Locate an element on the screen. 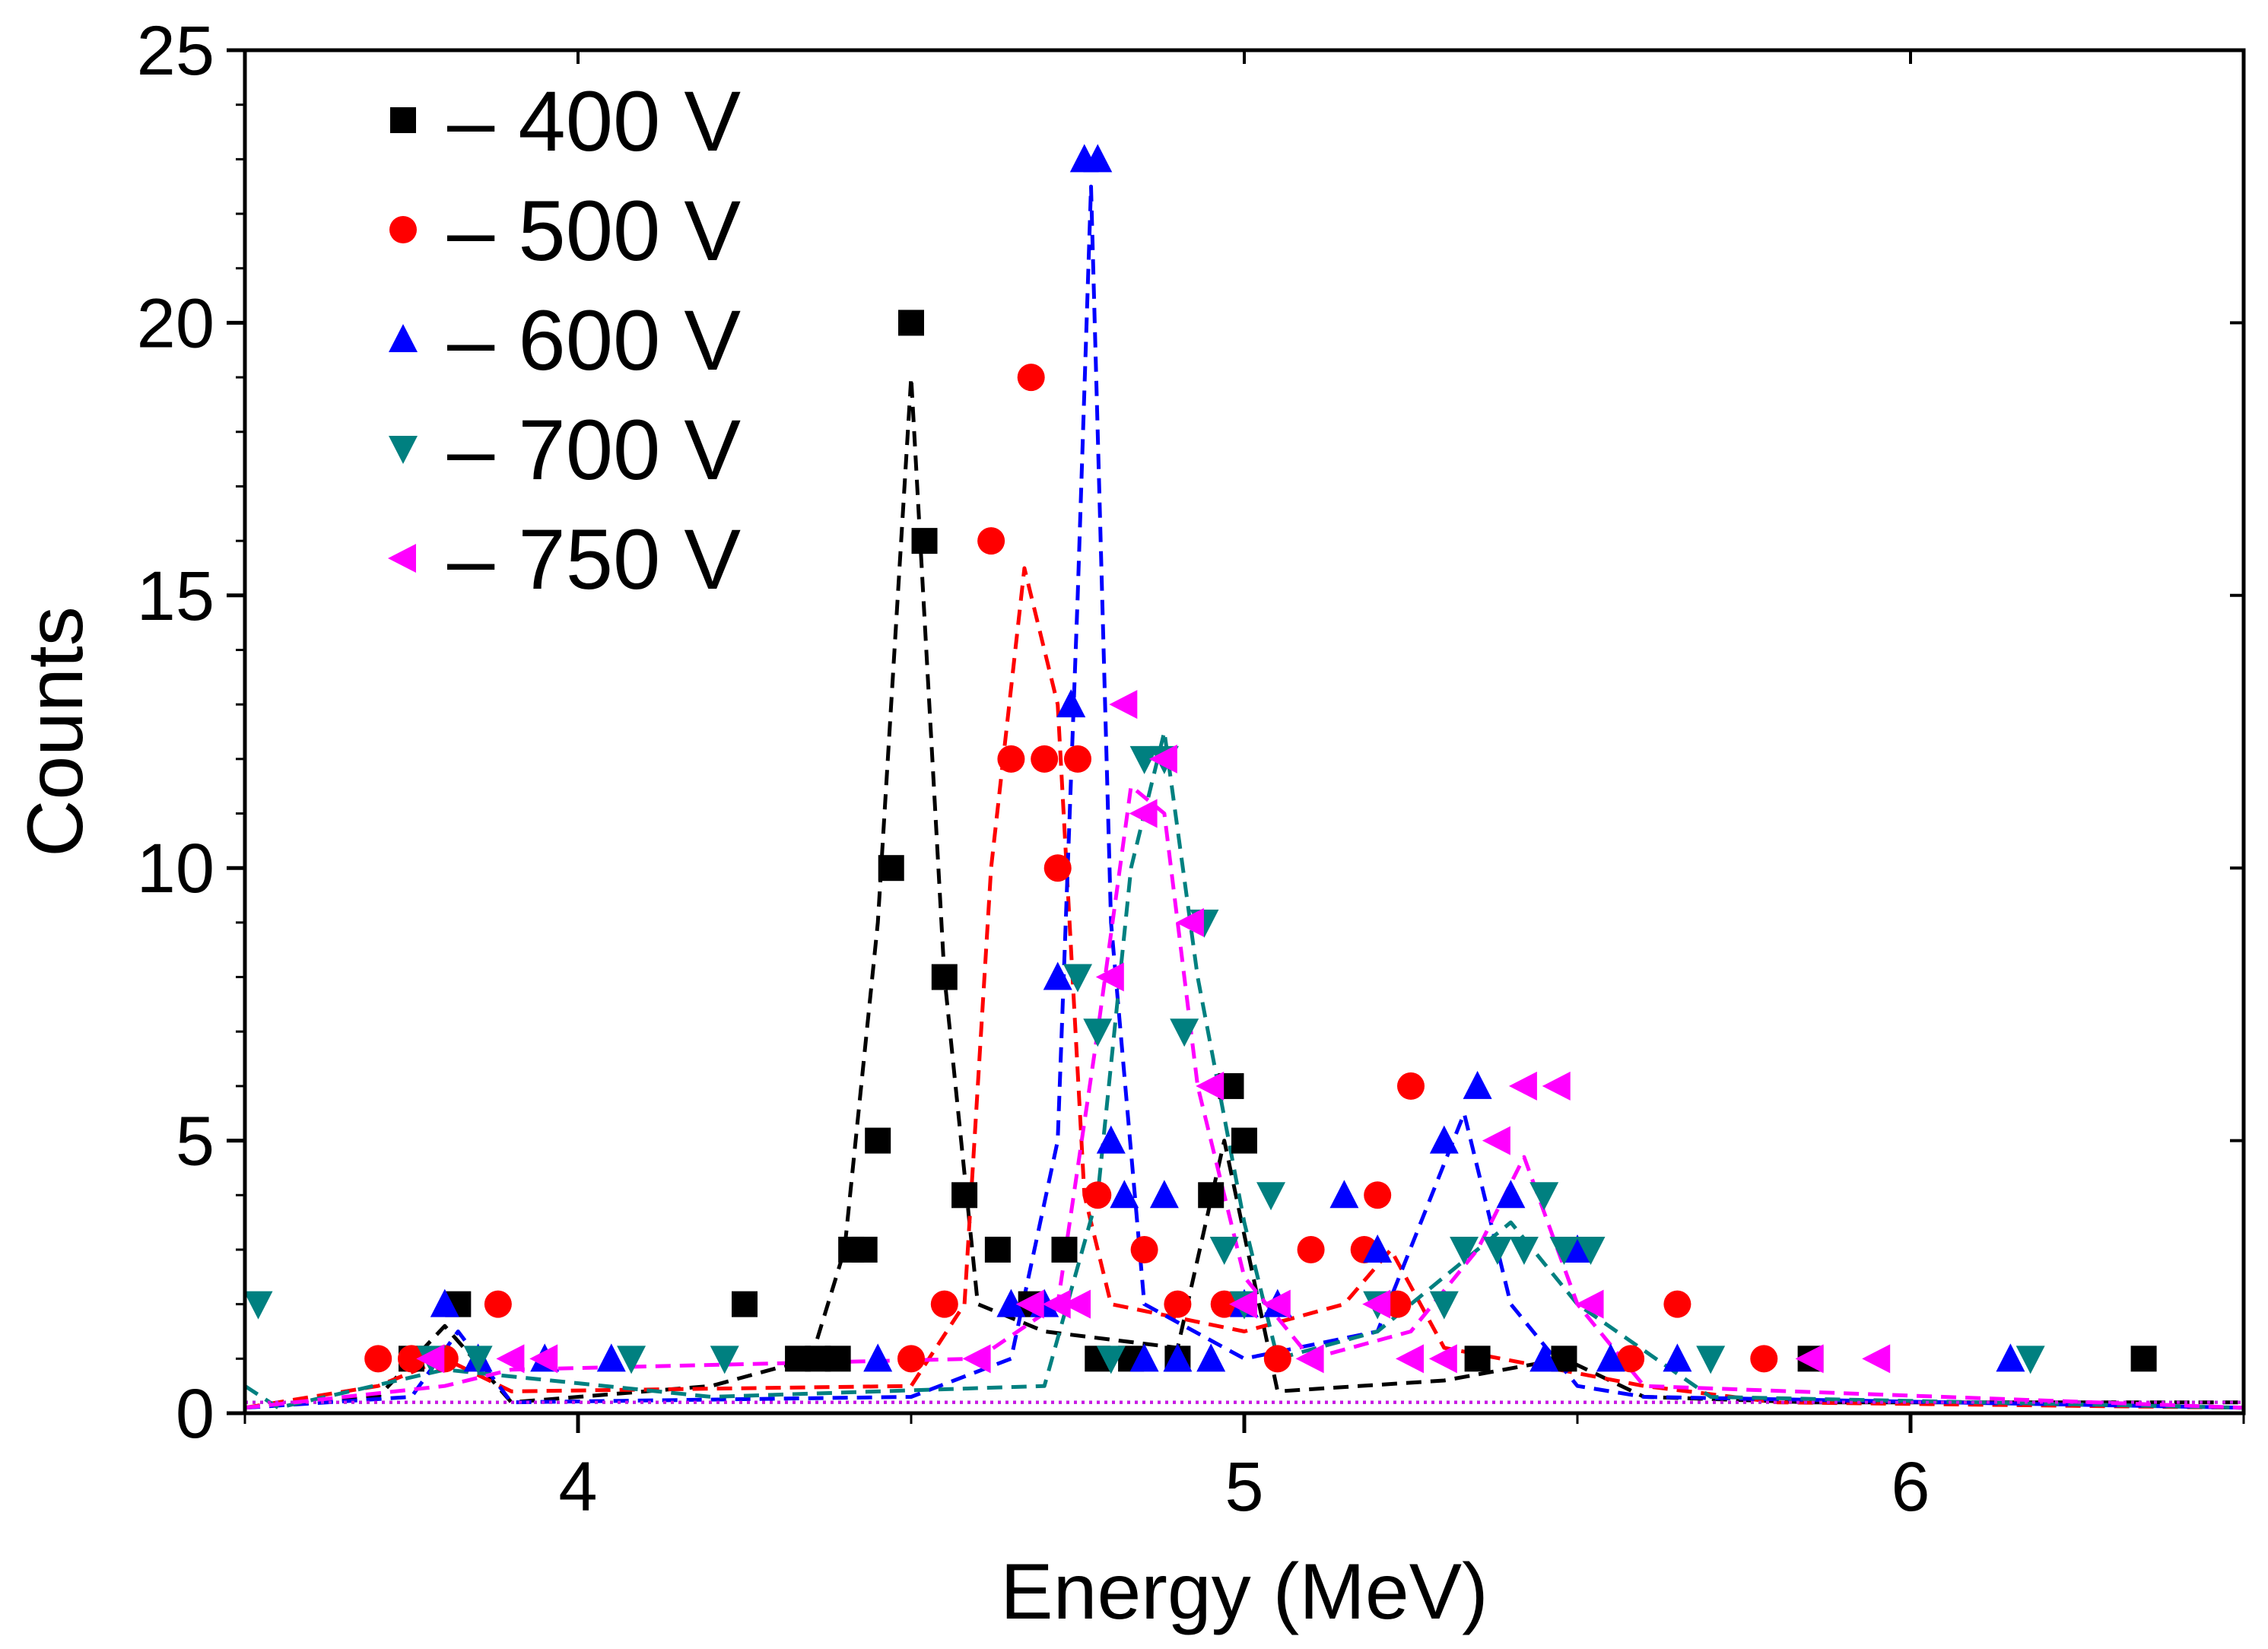 This screenshot has height=1649, width=2268. y-axis-title: Counts is located at coordinates (56, 731).